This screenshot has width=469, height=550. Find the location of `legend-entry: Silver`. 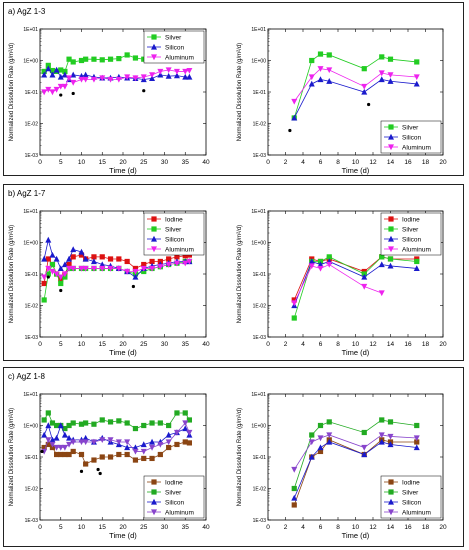

legend-entry: Silver is located at coordinates (410, 230).